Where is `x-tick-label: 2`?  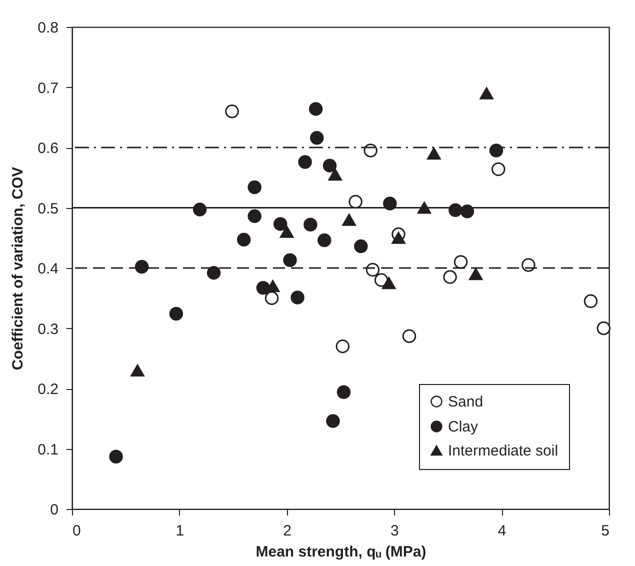
x-tick-label: 2 is located at coordinates (287, 531).